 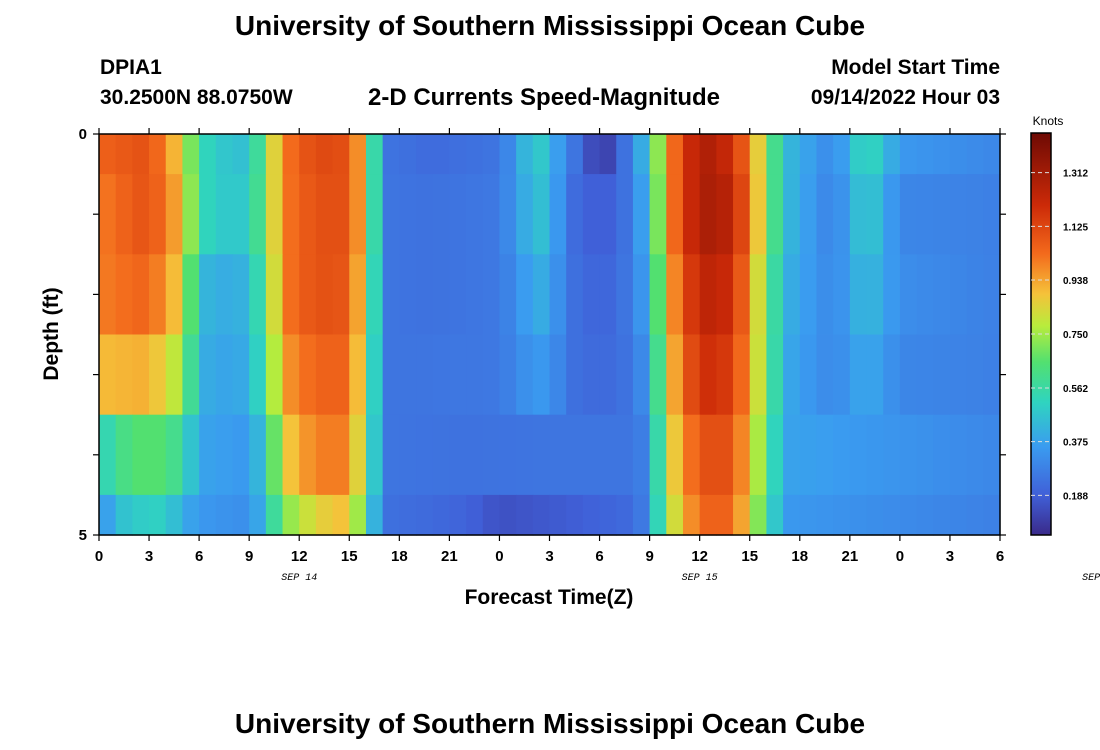 I want to click on x-tick-label: 15, so click(x=749, y=556).